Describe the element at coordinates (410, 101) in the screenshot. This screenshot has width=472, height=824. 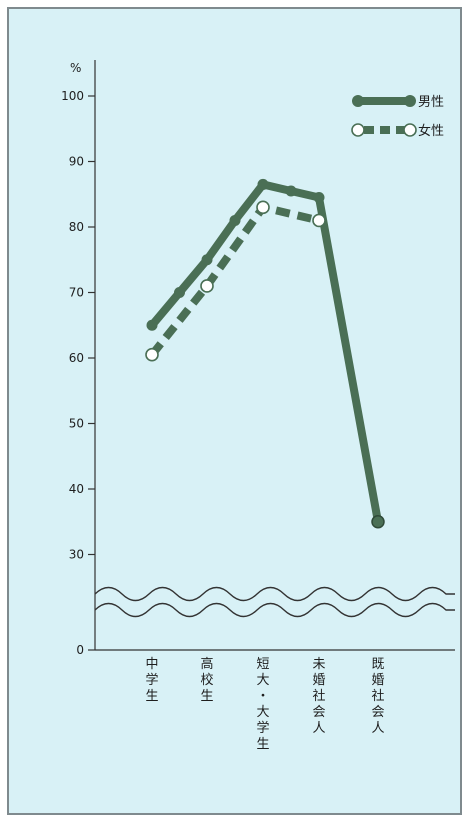
I see `legend-male-marker-right` at that location.